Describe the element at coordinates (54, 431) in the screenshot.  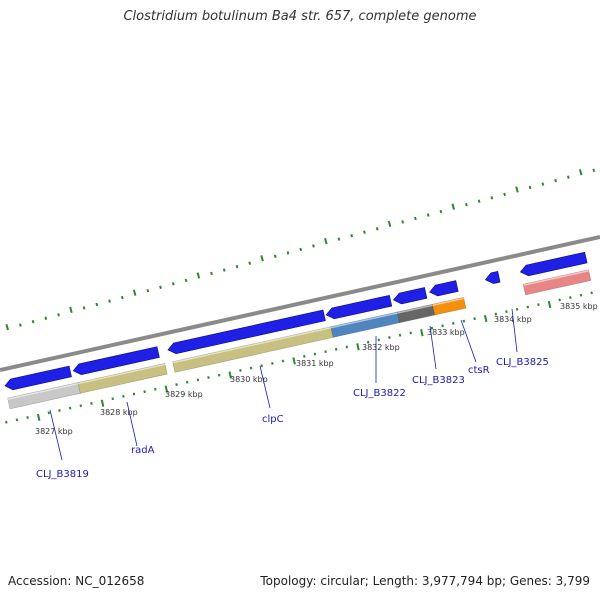
I see `scale-label: 3827 kbp` at that location.